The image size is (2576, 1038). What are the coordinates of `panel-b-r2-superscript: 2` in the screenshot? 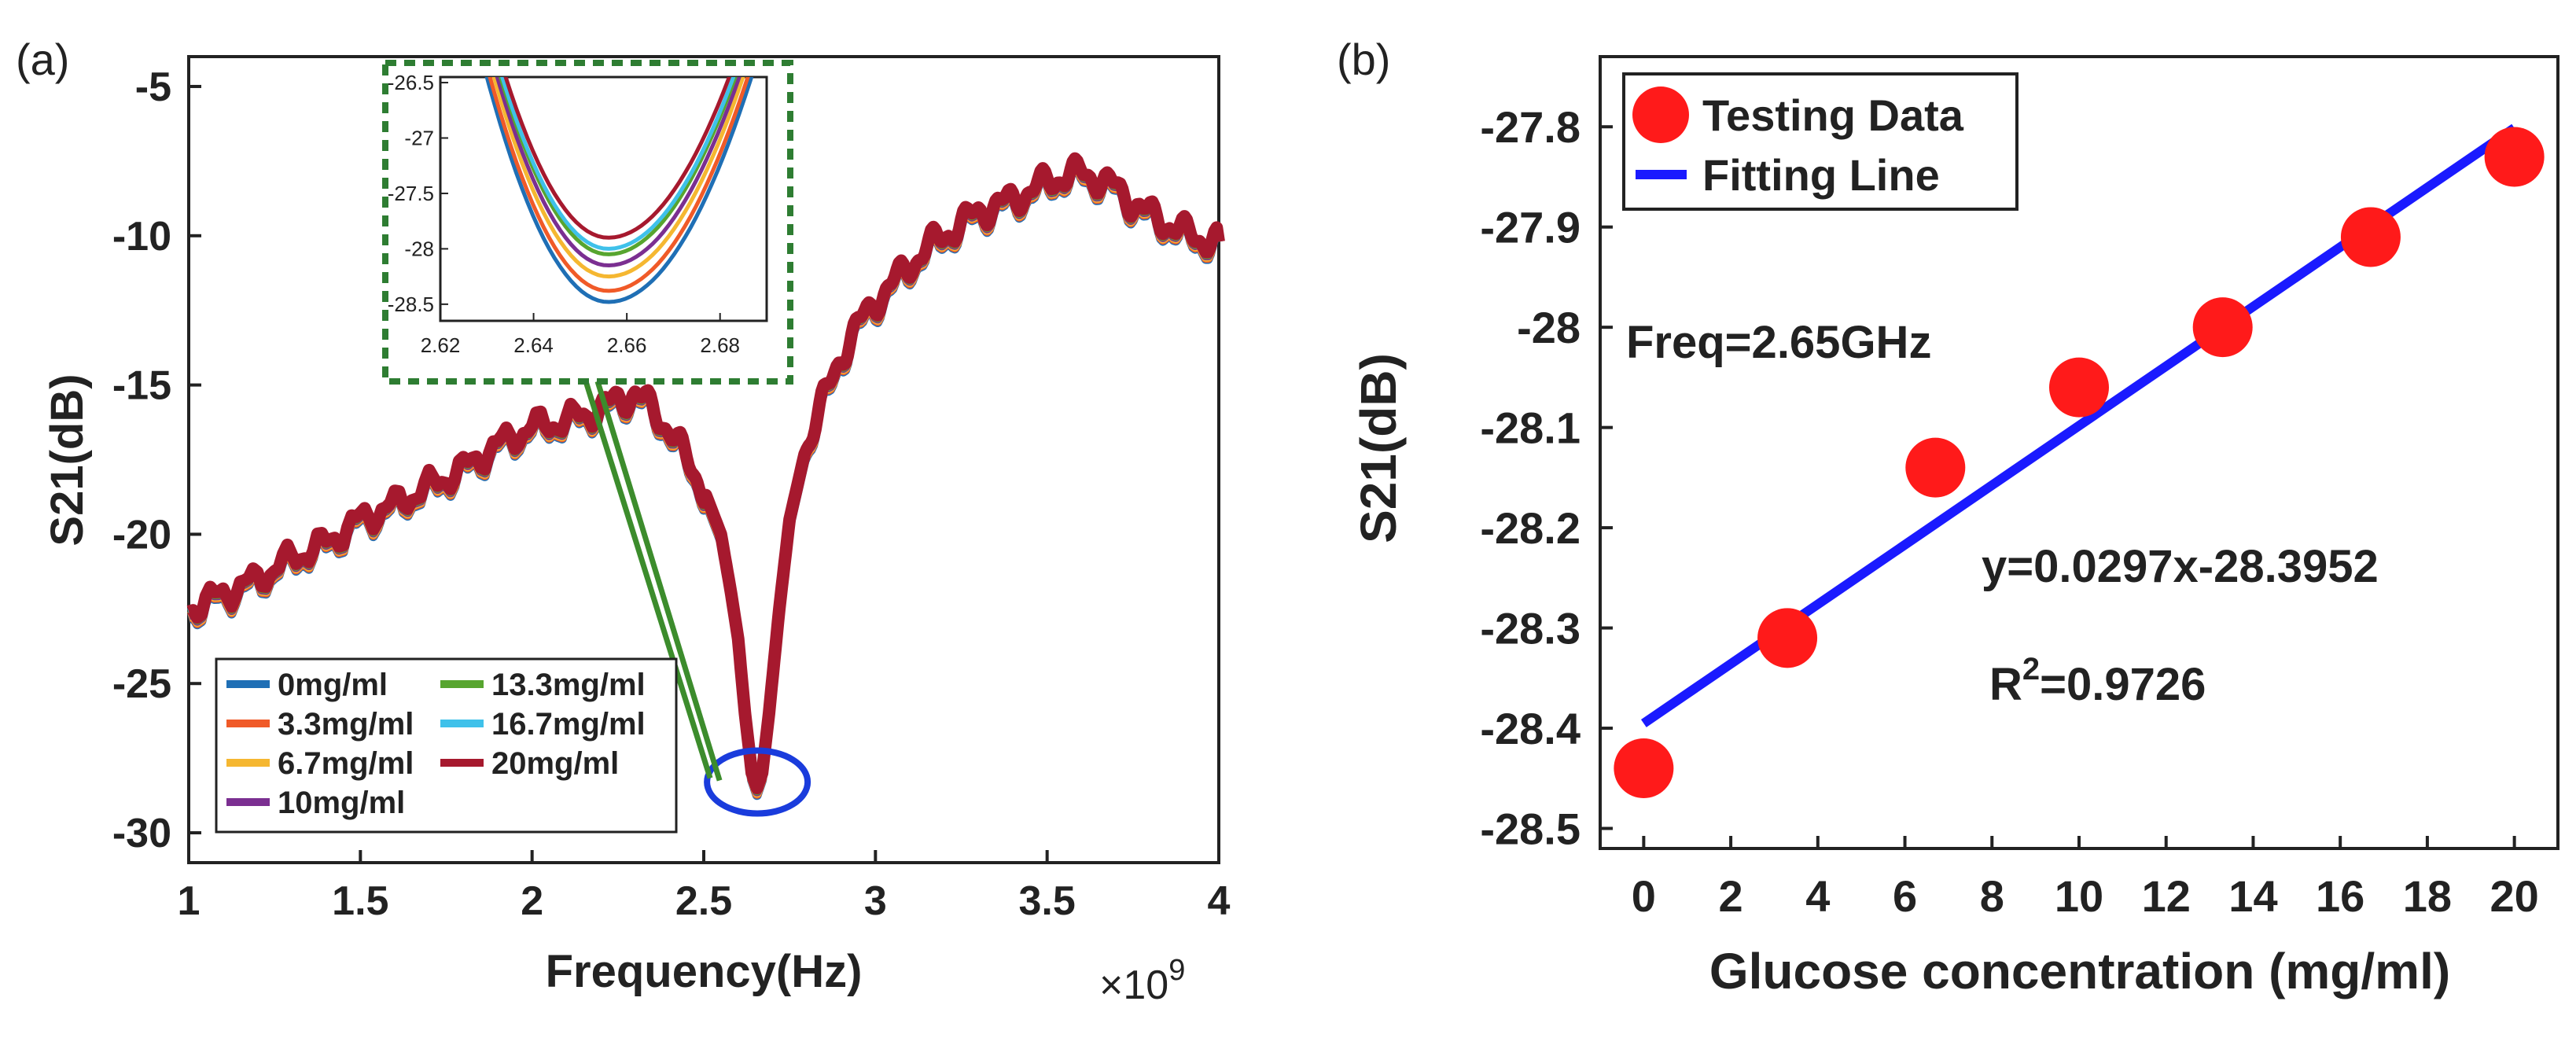 It's located at (2031, 669).